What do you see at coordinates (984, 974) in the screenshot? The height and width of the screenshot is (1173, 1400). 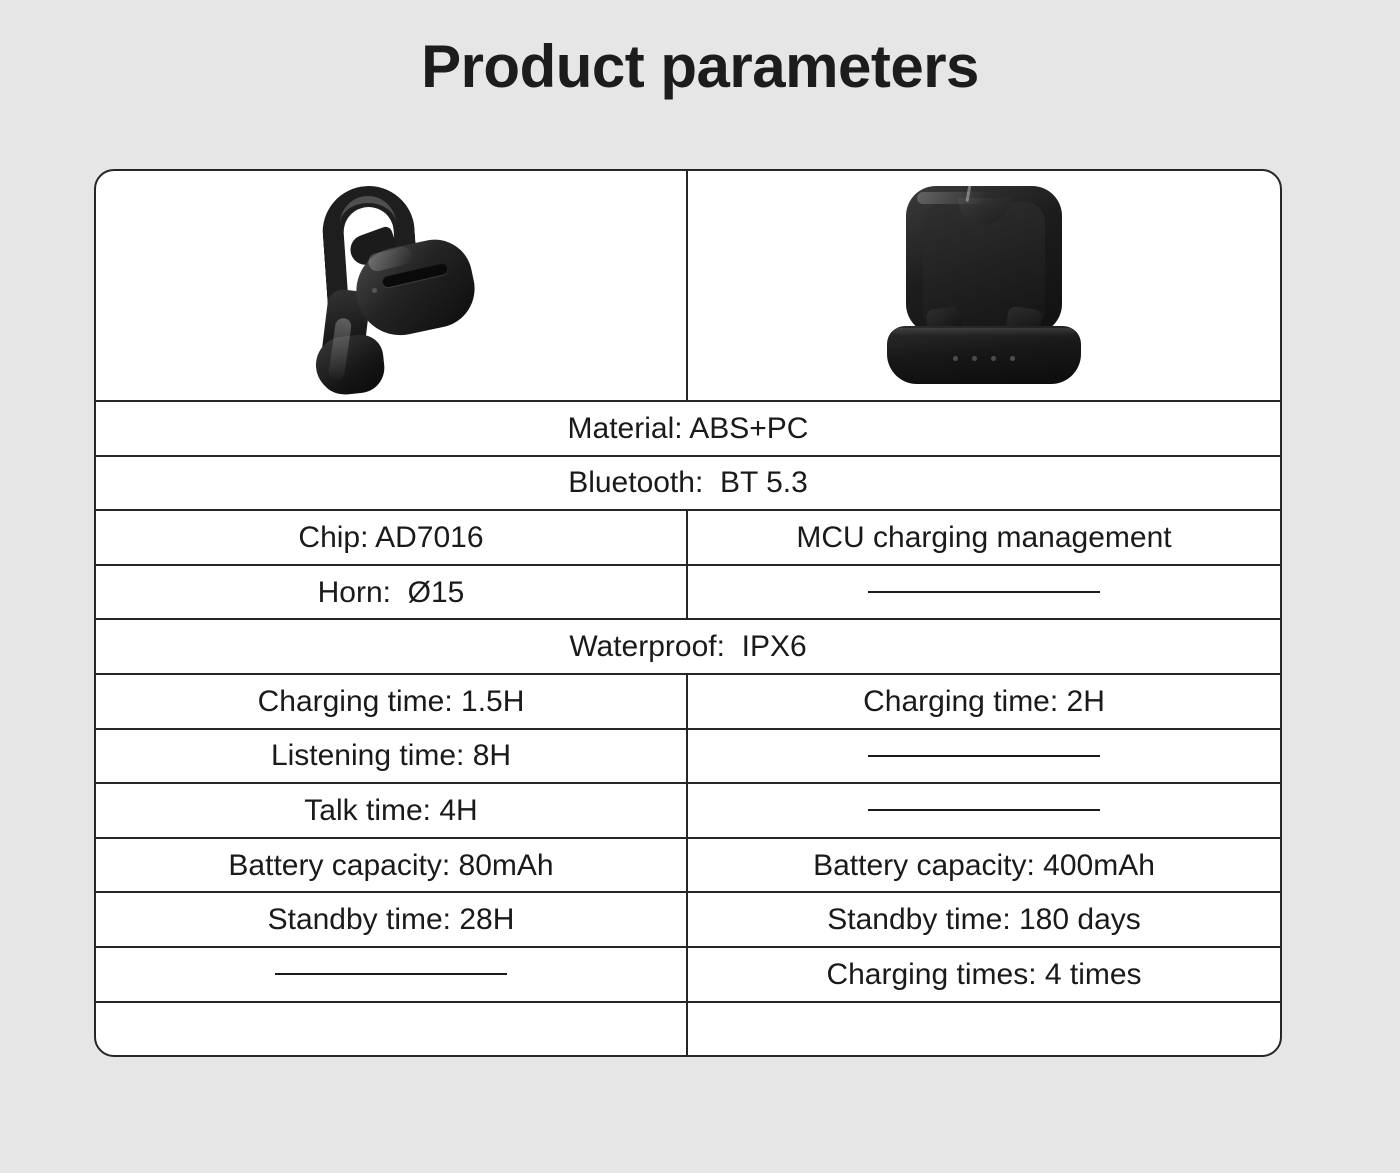 I see `spec-cell-case: Charging times: 4 times` at bounding box center [984, 974].